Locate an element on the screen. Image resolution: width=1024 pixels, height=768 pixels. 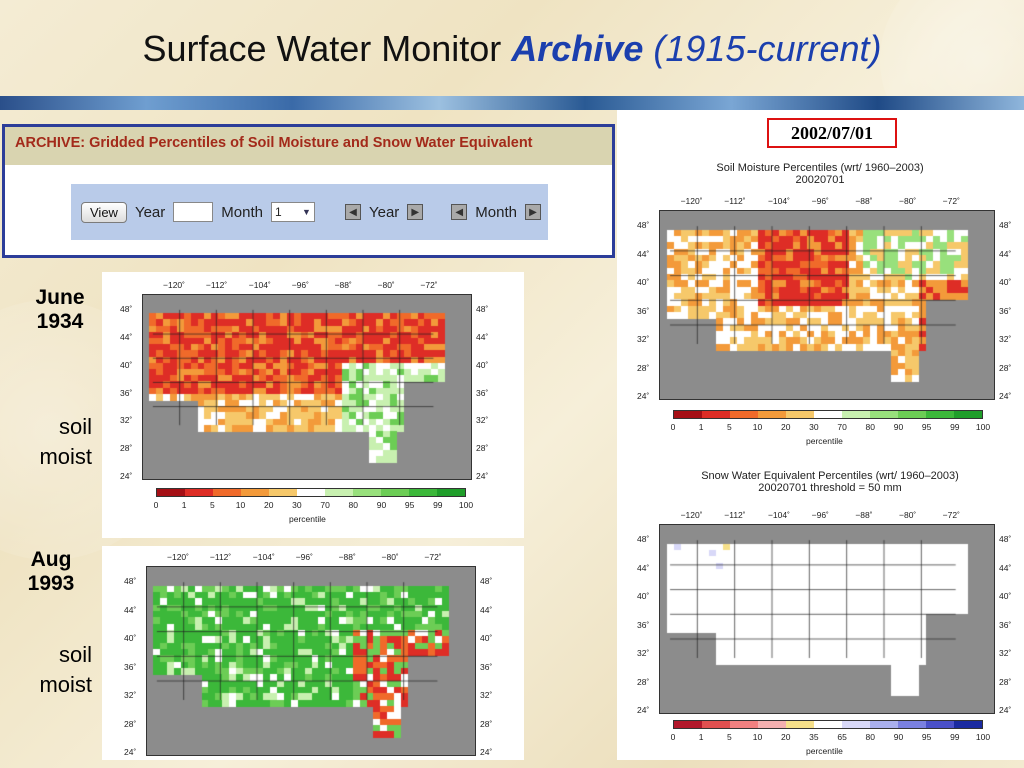
prev-month-icon: ◀ is located at coordinates (459, 212).